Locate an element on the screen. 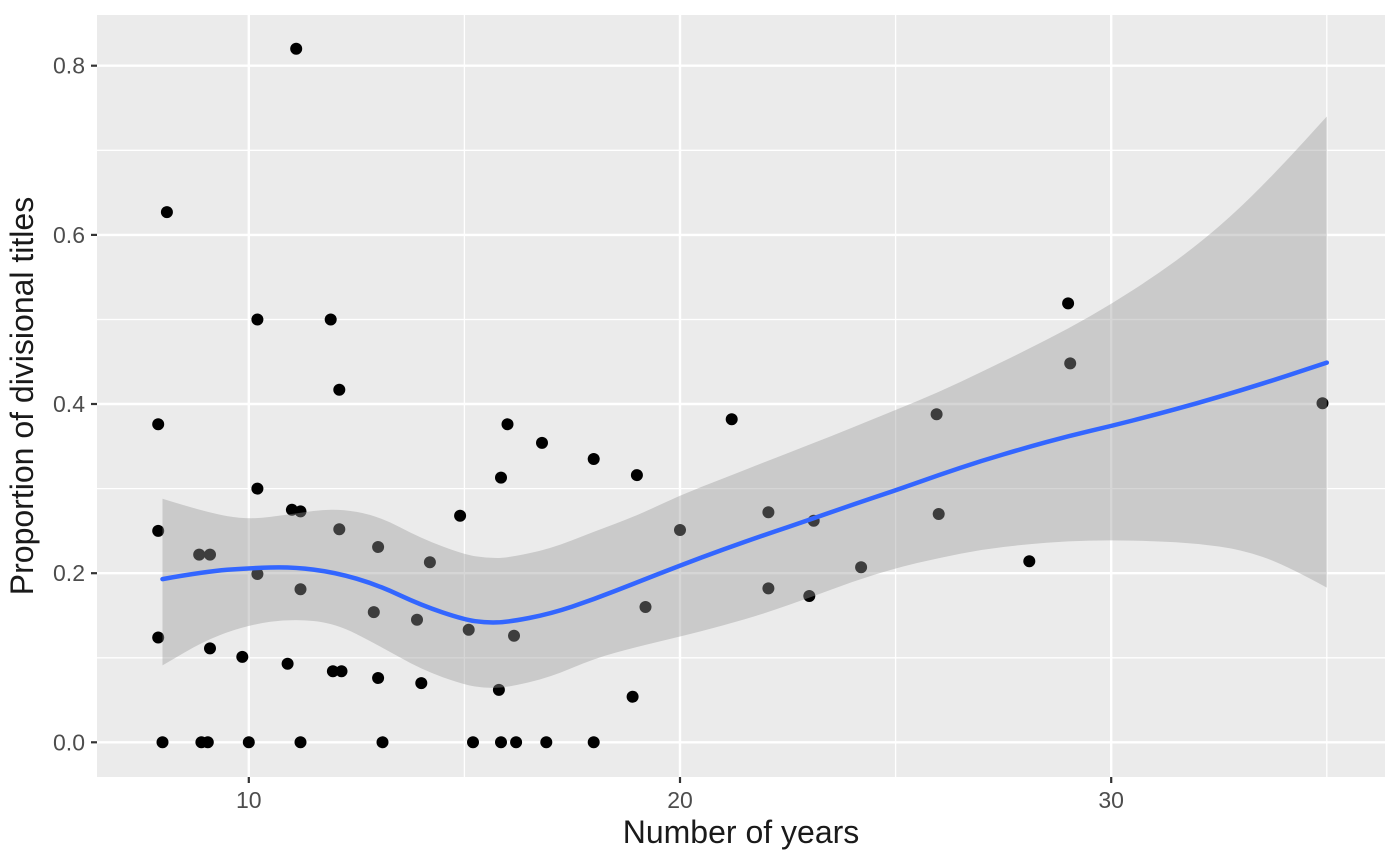 The height and width of the screenshot is (866, 1400). y-tick-label: 0.4 is located at coordinates (69, 404).